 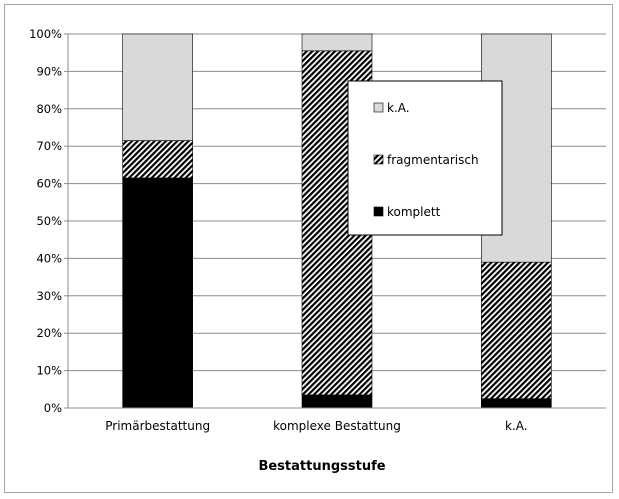 I want to click on y-tick-label: 90%, so click(x=49, y=71).